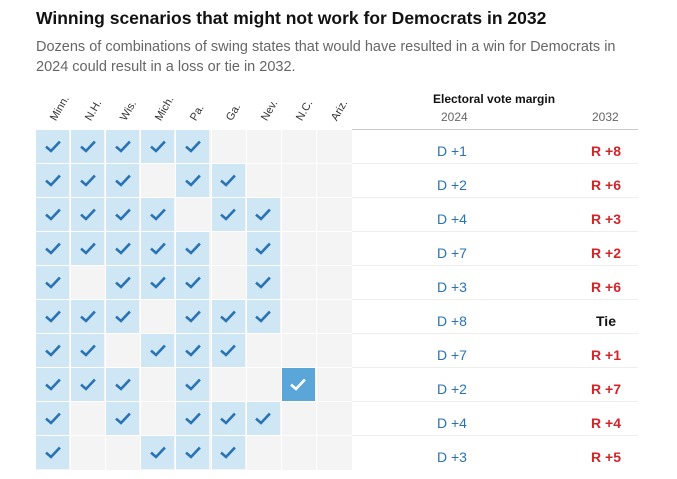  I want to click on margin-2024-value: D +4, so click(452, 219).